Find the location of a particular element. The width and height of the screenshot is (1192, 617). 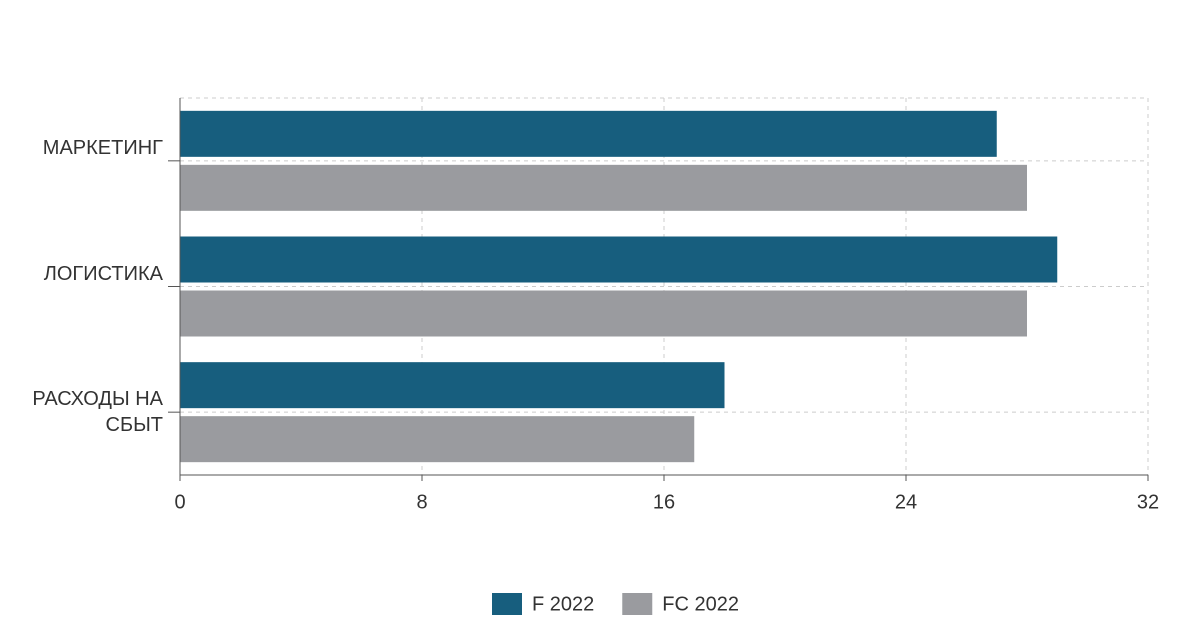

x-tick-label: 16 is located at coordinates (664, 502).